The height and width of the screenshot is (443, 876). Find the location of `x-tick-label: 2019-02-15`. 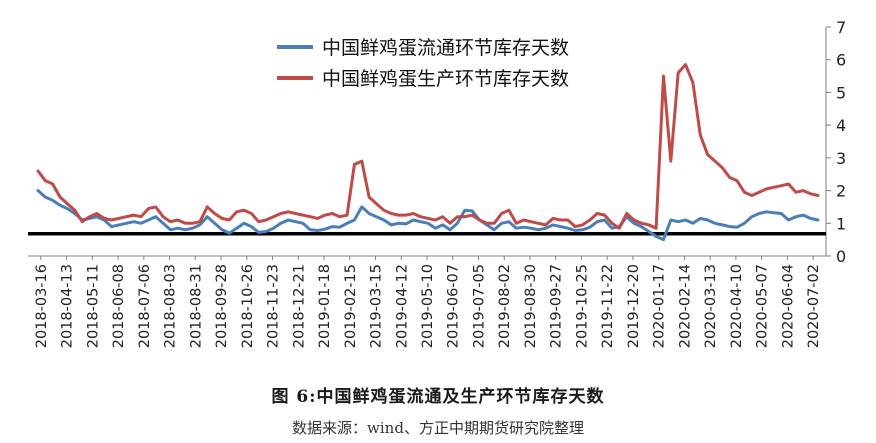

x-tick-label: 2019-02-15 is located at coordinates (351, 306).